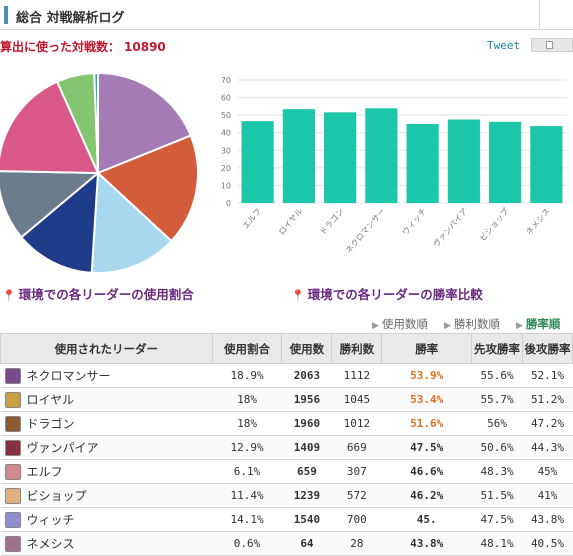 The width and height of the screenshot is (573, 556). What do you see at coordinates (427, 348) in the screenshot?
I see `col-winrate: 勝率` at bounding box center [427, 348].